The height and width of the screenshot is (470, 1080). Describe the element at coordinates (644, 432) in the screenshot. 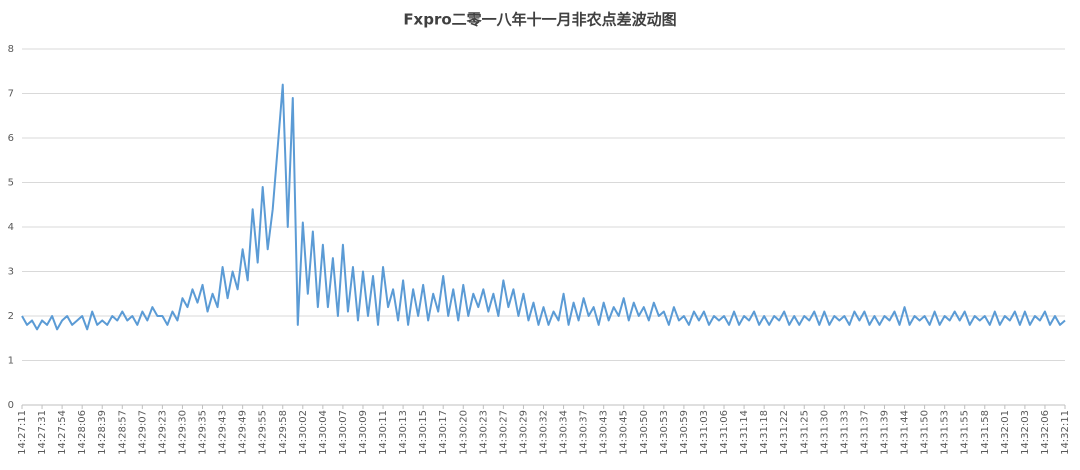

I see `x-tick-label: 14:30:50` at that location.